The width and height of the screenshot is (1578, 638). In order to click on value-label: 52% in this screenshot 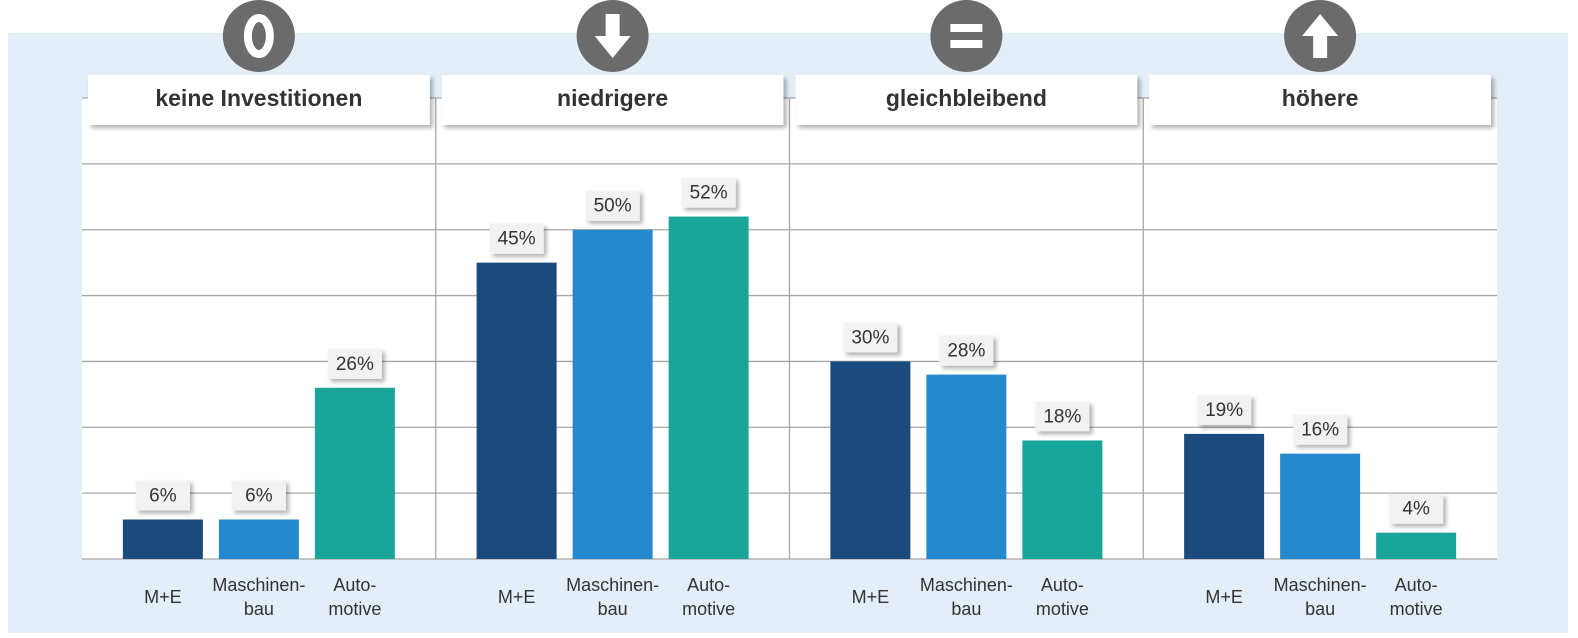, I will do `click(709, 193)`.